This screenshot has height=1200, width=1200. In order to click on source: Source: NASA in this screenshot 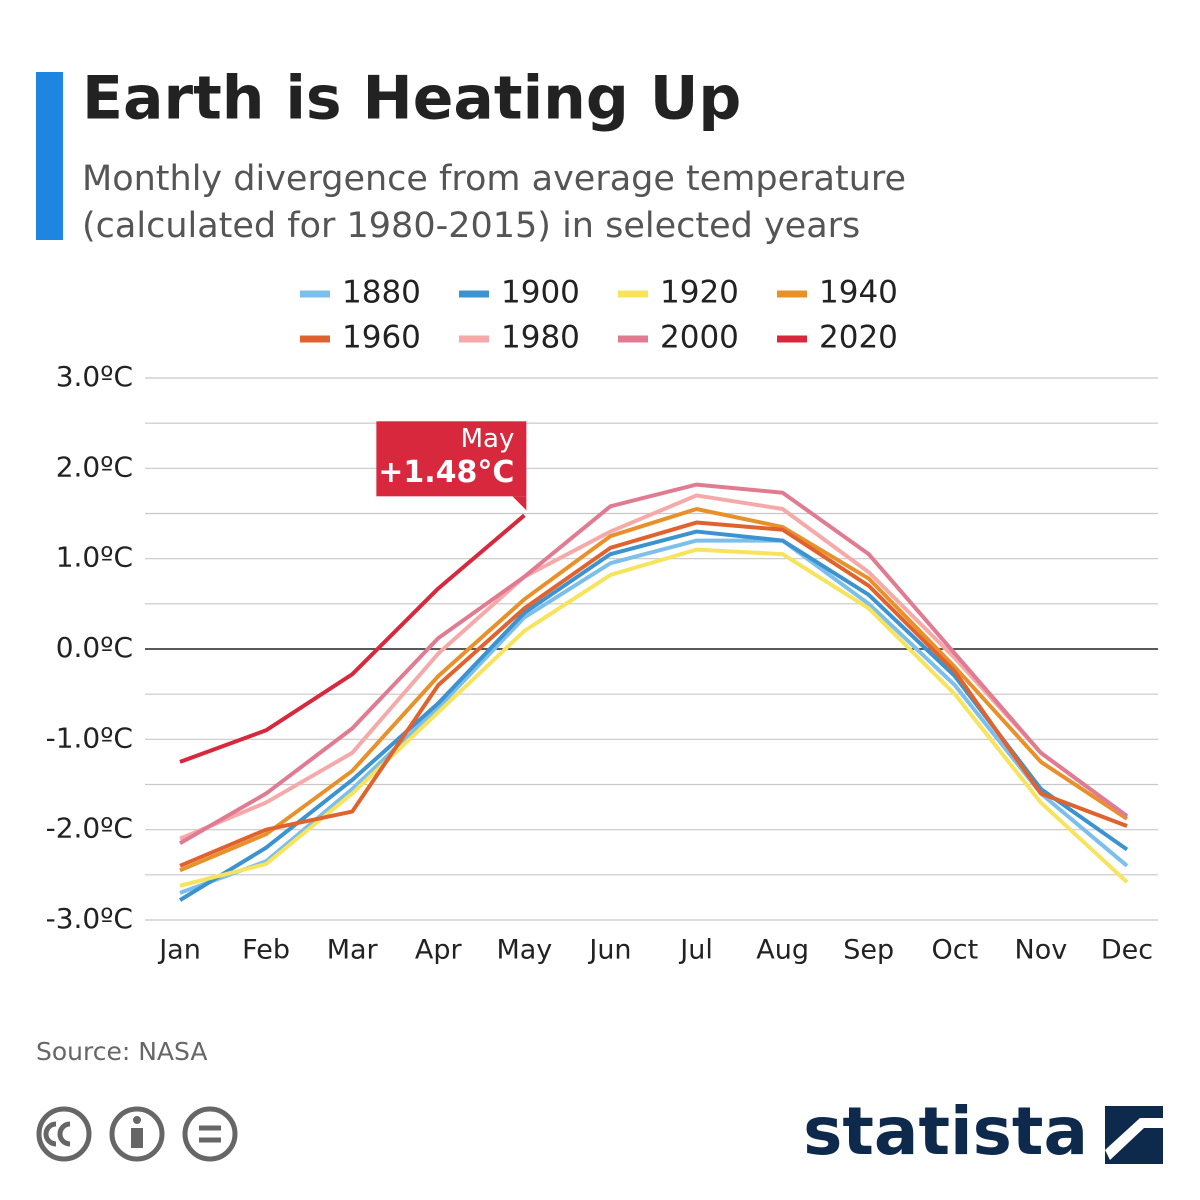, I will do `click(121, 1051)`.